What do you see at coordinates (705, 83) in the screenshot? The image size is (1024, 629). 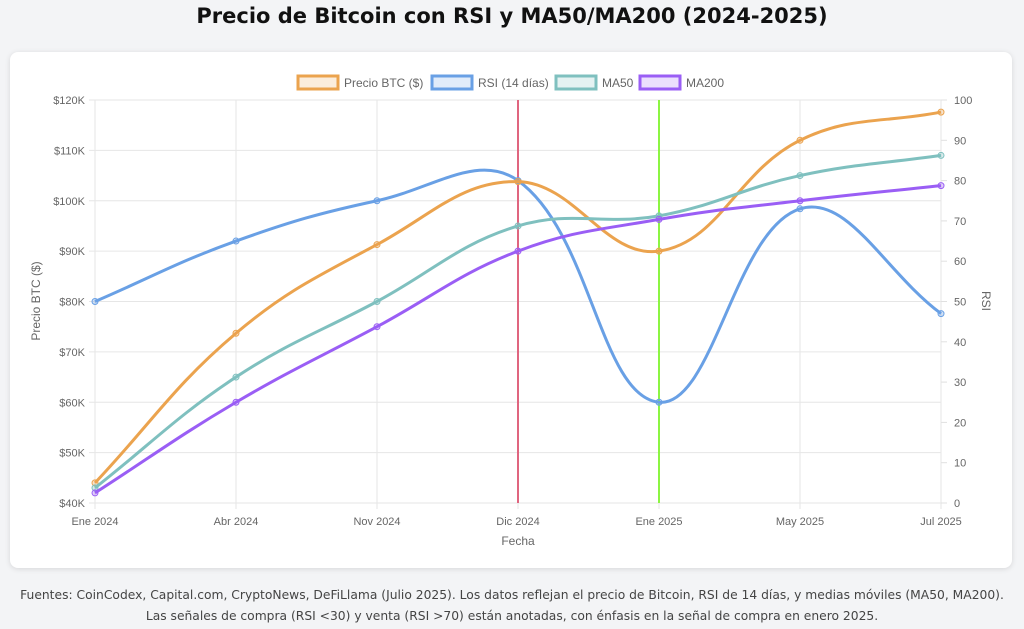 I see `legend-label: MA200` at bounding box center [705, 83].